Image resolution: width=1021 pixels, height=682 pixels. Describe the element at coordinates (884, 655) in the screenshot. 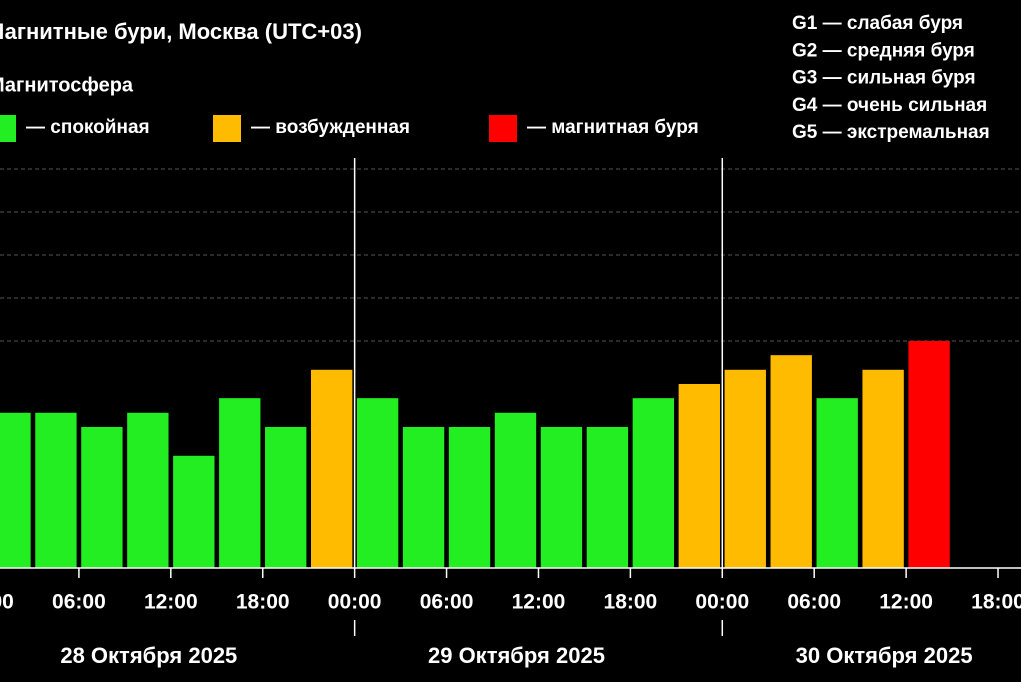

I see `day-label: 30 Октября 2025` at that location.